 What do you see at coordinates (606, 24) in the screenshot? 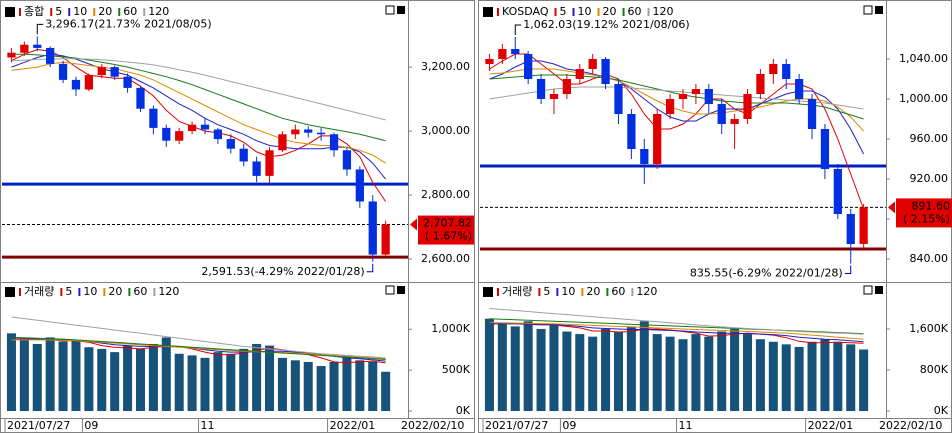
I see `high-label: 1,062.03(19.12% 2021/08/06)` at bounding box center [606, 24].